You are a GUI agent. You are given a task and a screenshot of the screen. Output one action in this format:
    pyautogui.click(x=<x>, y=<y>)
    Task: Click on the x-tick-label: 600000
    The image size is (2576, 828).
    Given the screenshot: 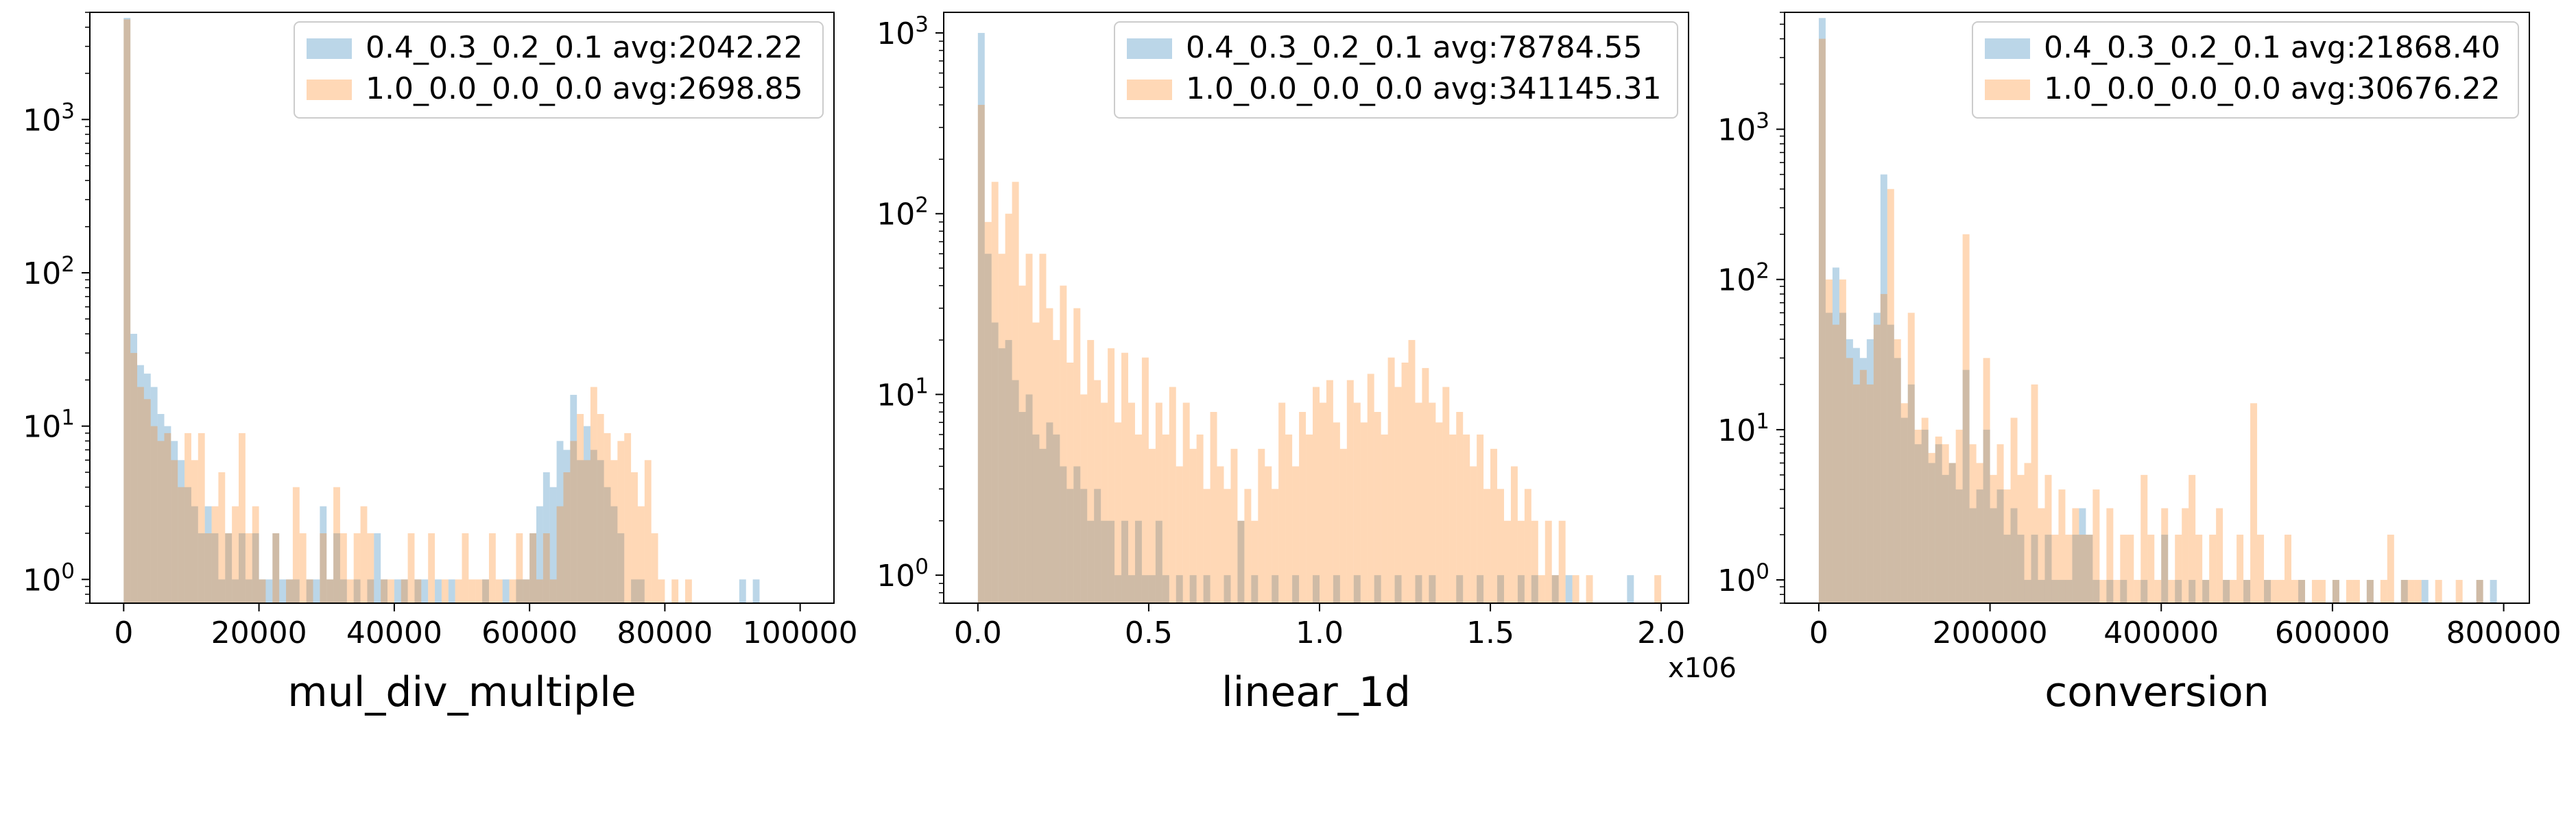 What is the action you would take?
    pyautogui.click(x=2332, y=633)
    